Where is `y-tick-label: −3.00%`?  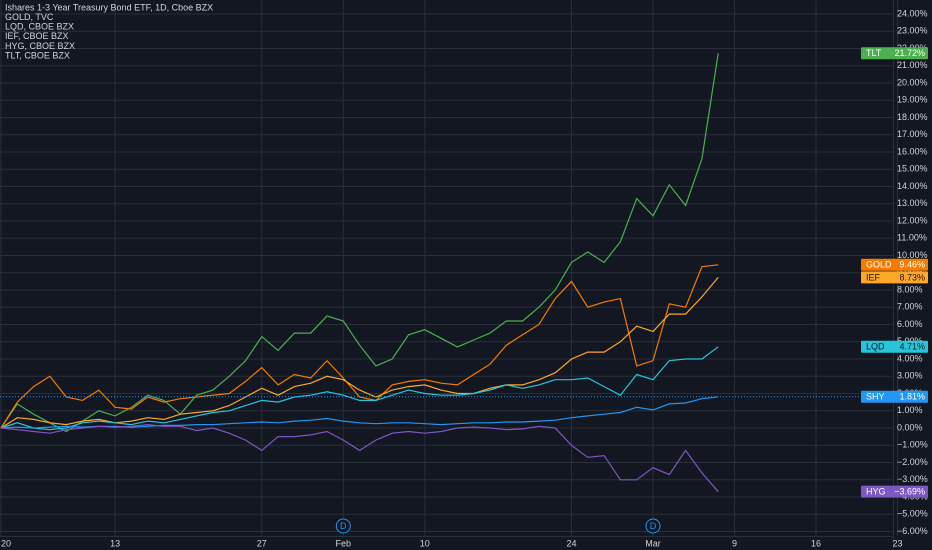 y-tick-label: −3.00% is located at coordinates (912, 479).